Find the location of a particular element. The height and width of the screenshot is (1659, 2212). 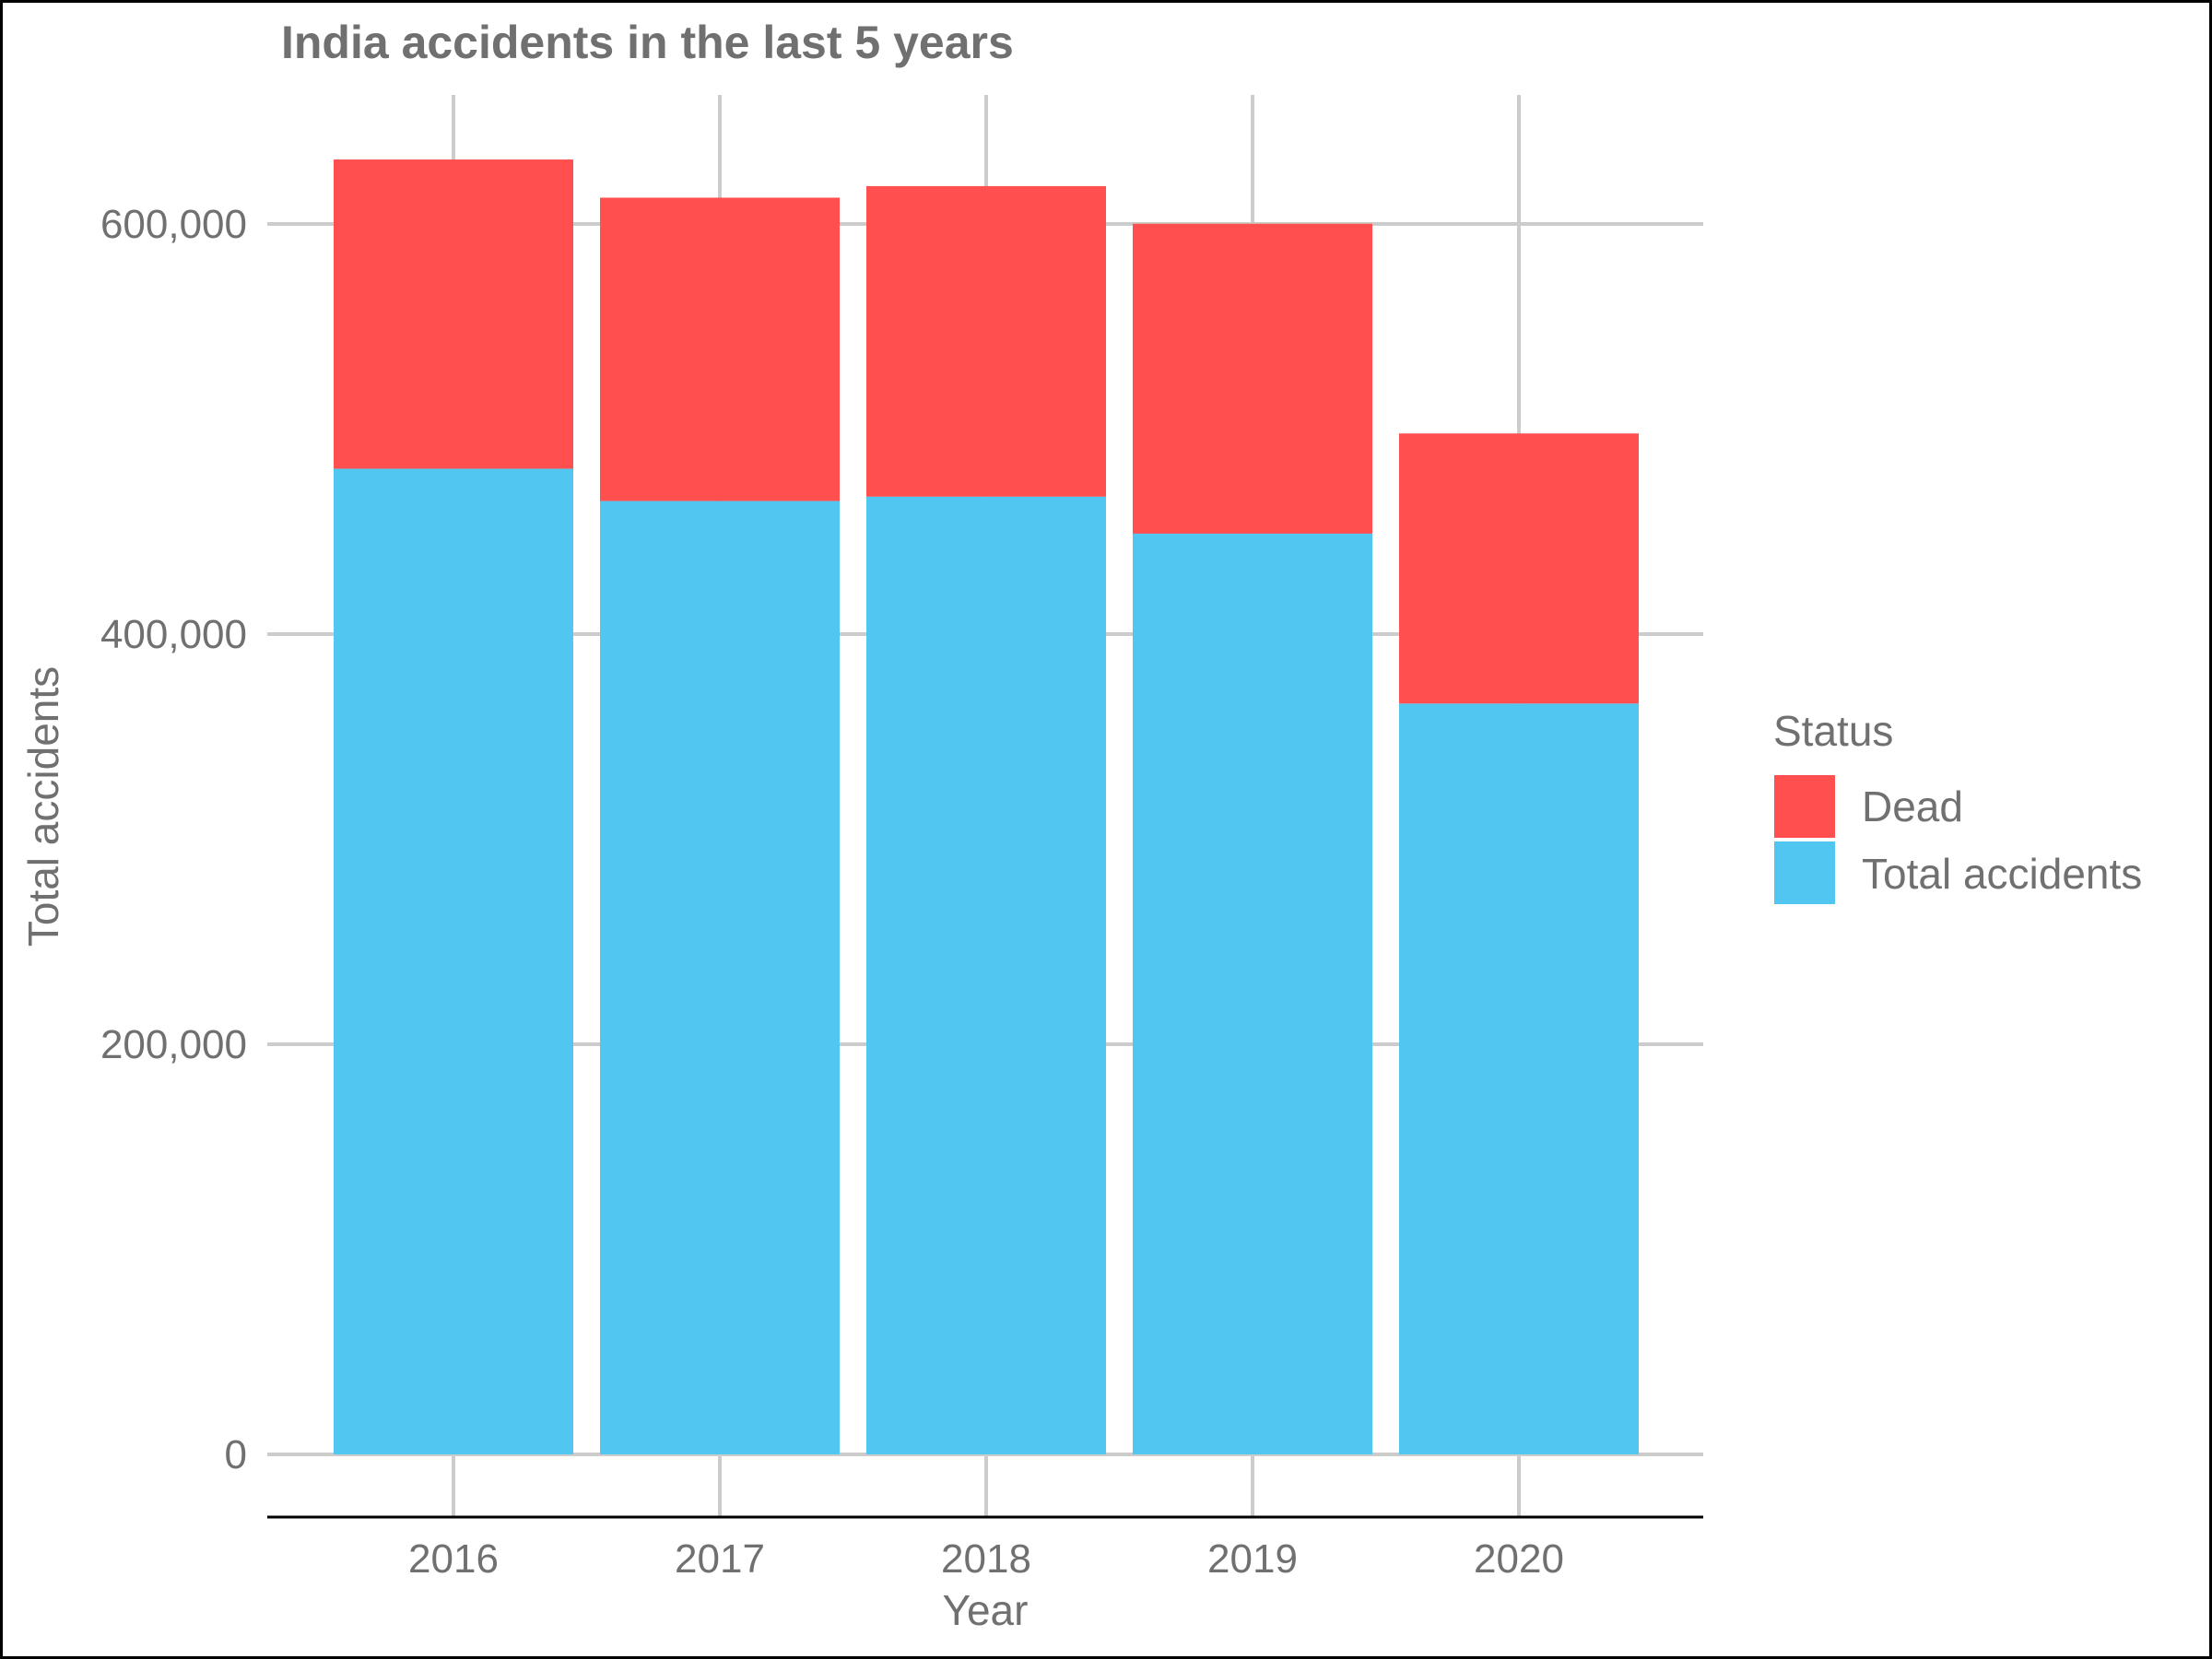

legend-swatch-total-accidents is located at coordinates (1804, 872).